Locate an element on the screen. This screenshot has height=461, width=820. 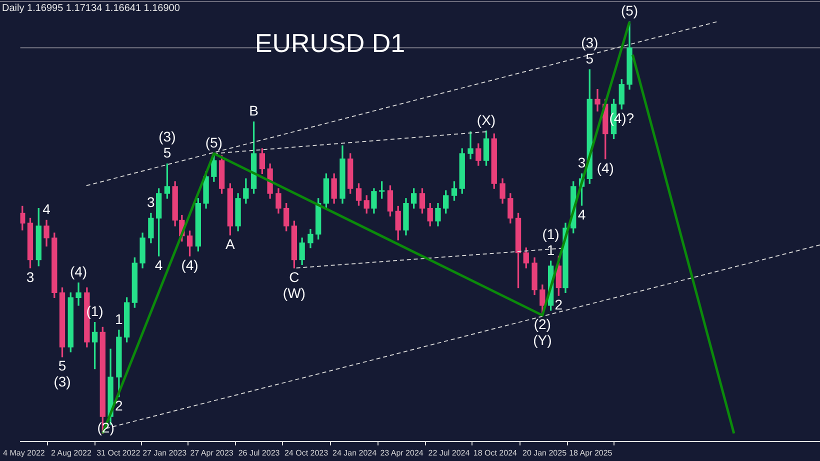
annotation: A is located at coordinates (231, 244).